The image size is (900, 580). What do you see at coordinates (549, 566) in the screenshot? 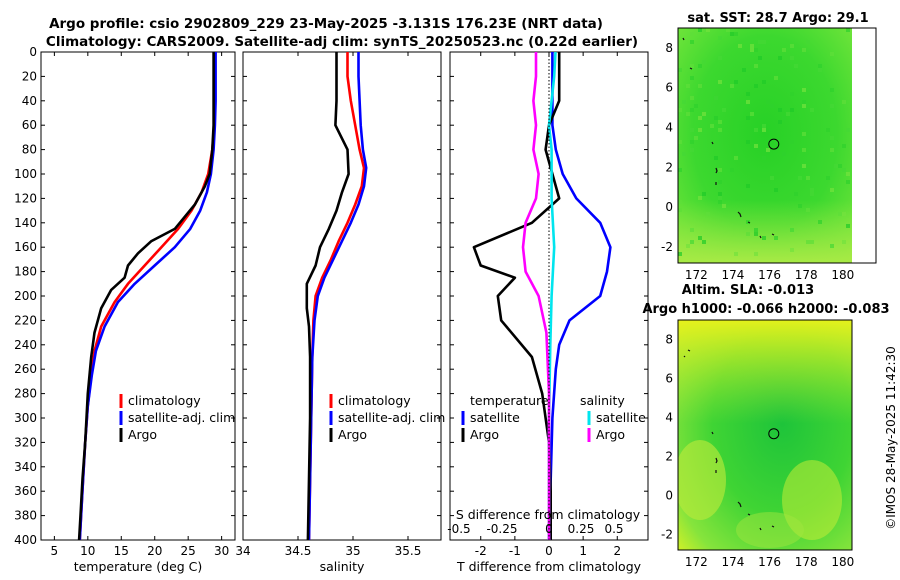
I see `difference-xlabel: T difference from climatology` at bounding box center [549, 566].